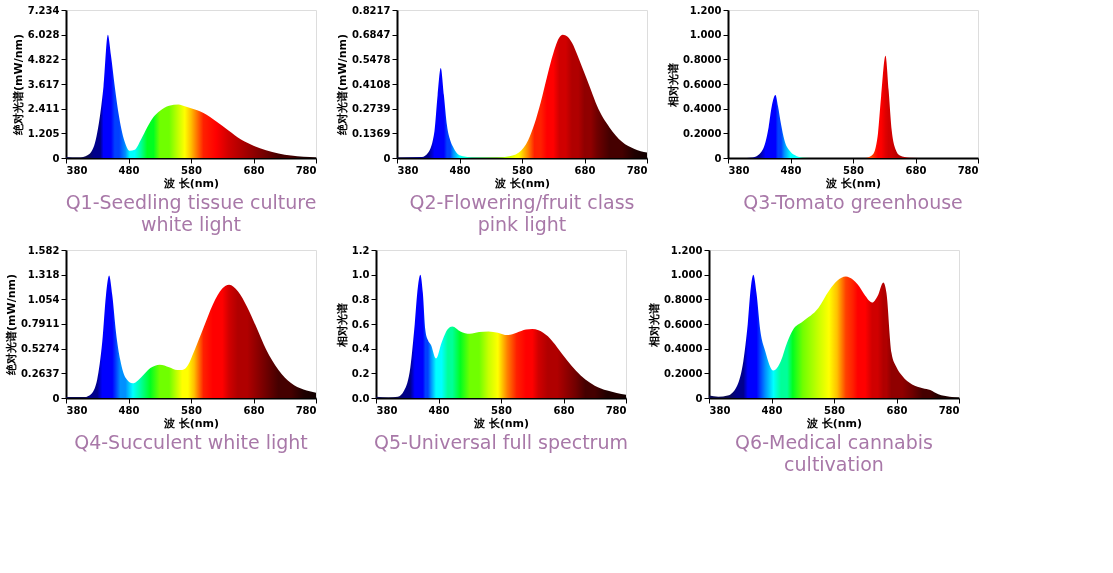 This screenshot has height=573, width=1113. What do you see at coordinates (360, 349) in the screenshot?
I see `y-tick-label: 0.4` at bounding box center [360, 349].